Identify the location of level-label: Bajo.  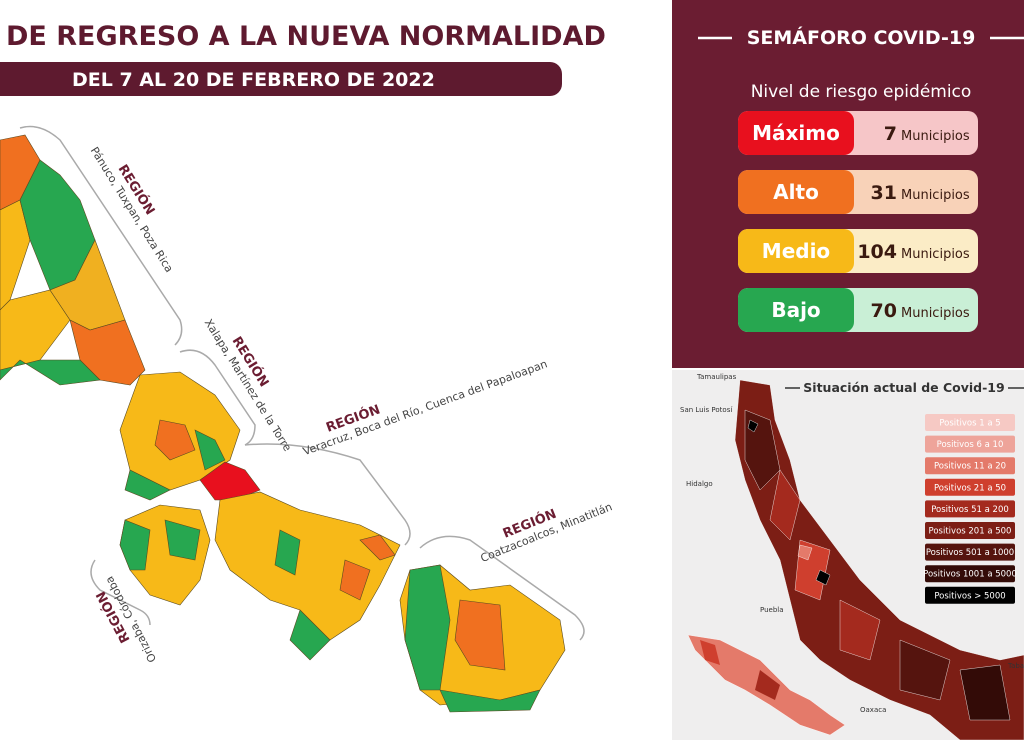
(795, 310).